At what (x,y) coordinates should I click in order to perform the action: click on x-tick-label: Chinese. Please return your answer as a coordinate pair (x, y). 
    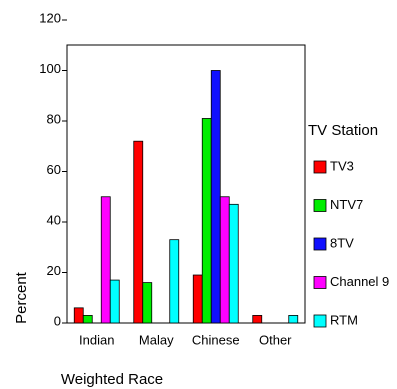
    Looking at the image, I should click on (216, 339).